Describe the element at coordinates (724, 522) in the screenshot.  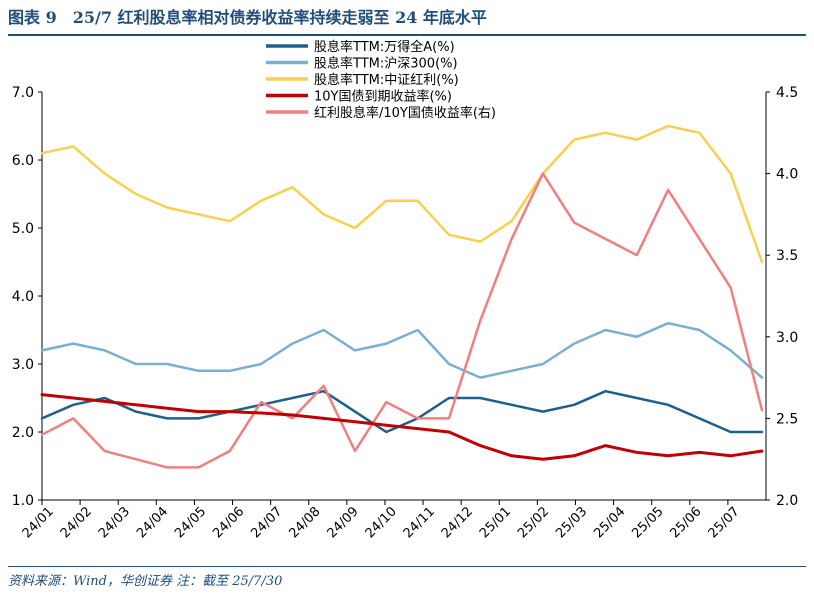
I see `x-tick-label: 25/07` at that location.